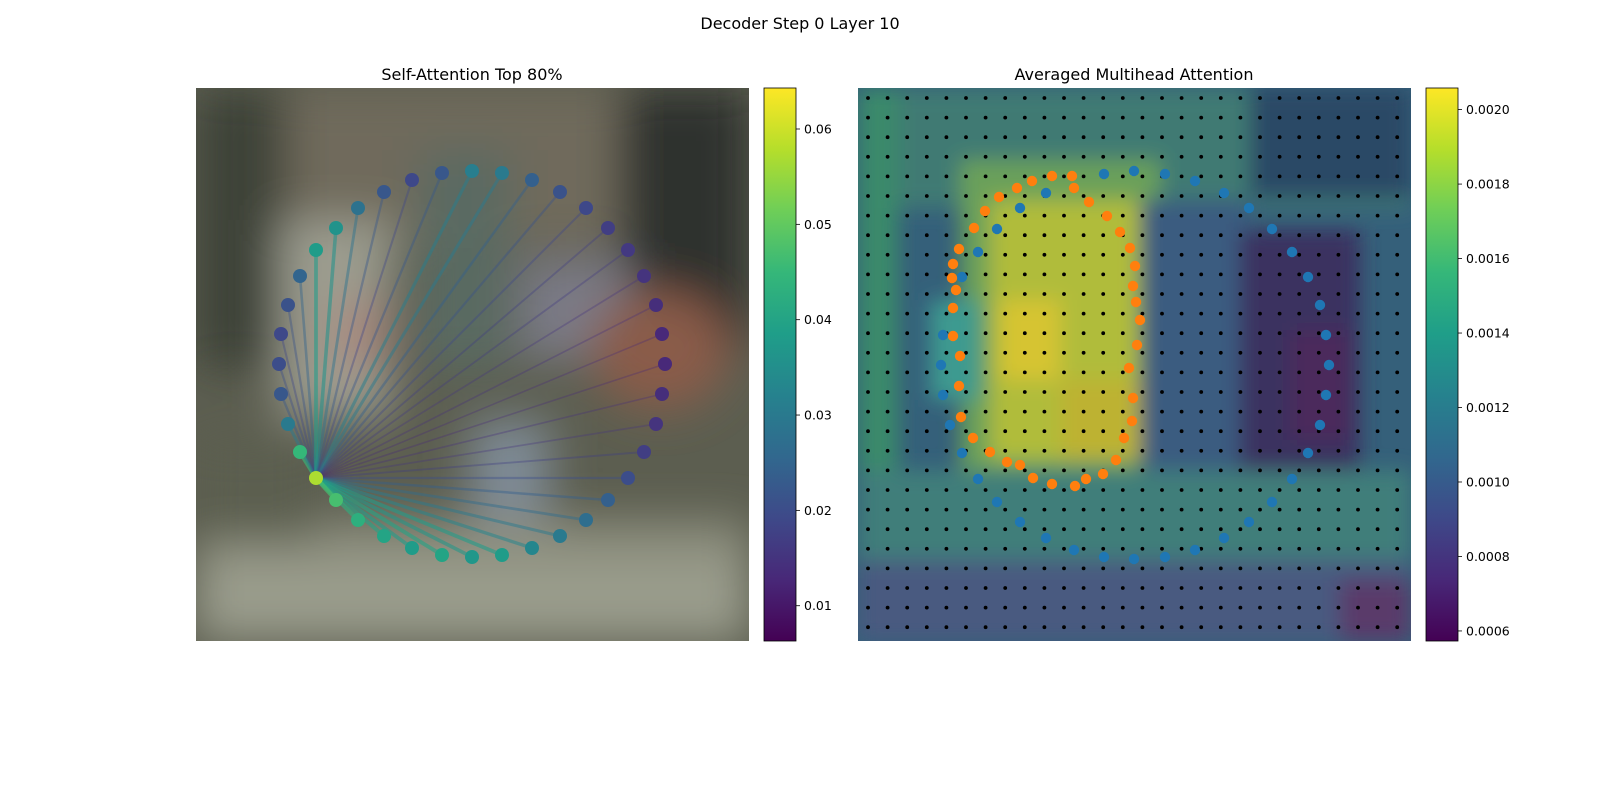 This screenshot has height=800, width=1600. I want to click on multihead-attention-title: Averaged Multihead Attention, so click(1134, 74).